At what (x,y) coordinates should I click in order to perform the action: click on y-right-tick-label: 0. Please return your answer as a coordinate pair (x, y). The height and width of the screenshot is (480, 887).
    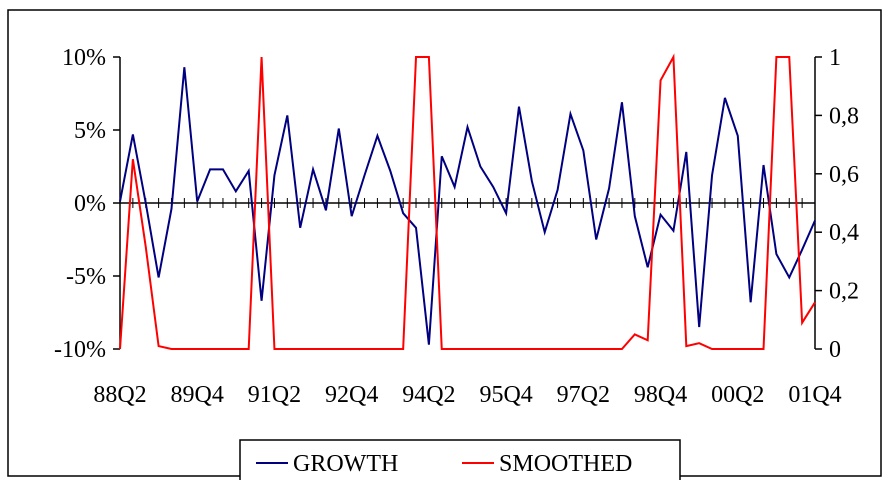
    Looking at the image, I should click on (835, 350).